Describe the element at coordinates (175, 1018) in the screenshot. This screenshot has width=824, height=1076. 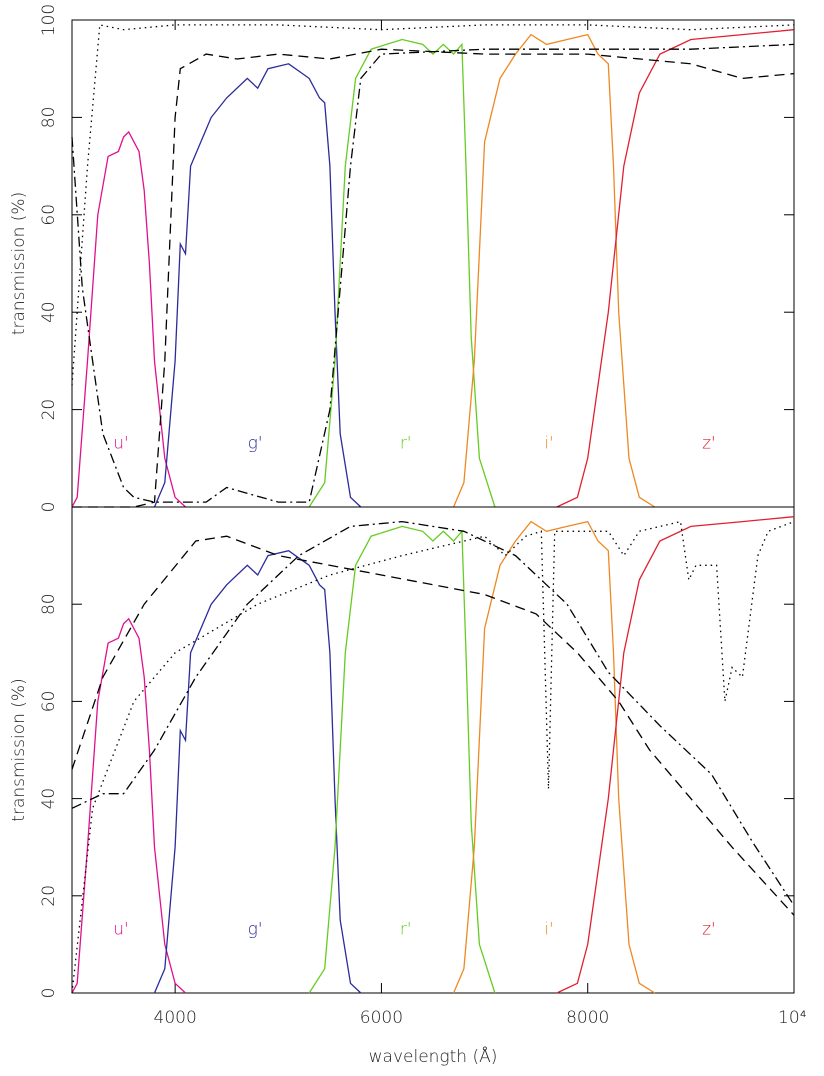
I see `x-tick-label: 4000` at that location.